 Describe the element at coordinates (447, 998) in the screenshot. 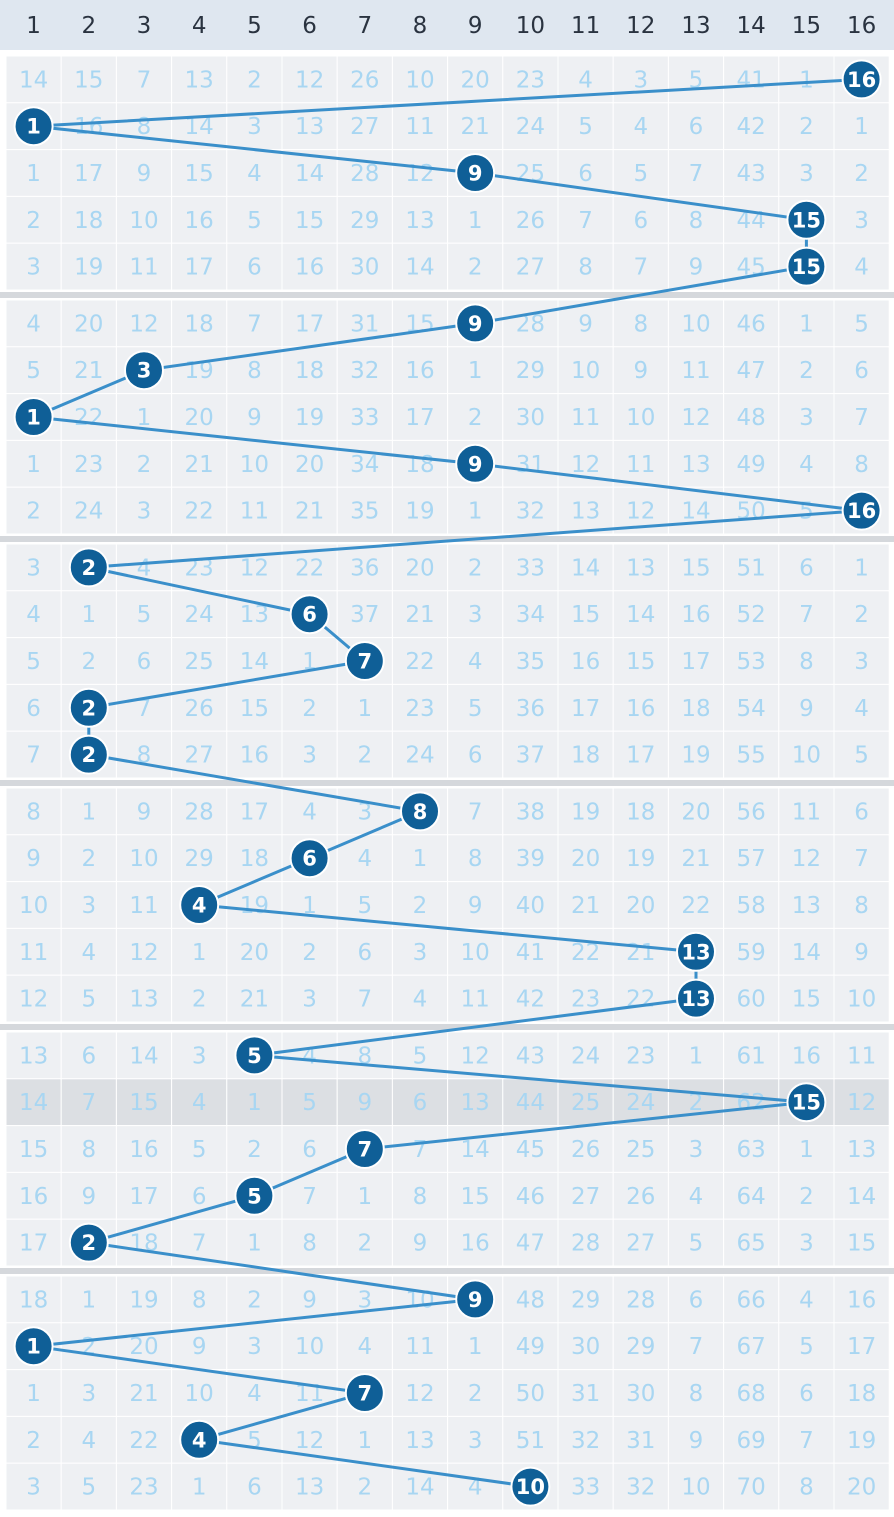

I see `table-row: 12 5 13 2 21 3 7 4 11 42 23 22 60 15 10` at that location.